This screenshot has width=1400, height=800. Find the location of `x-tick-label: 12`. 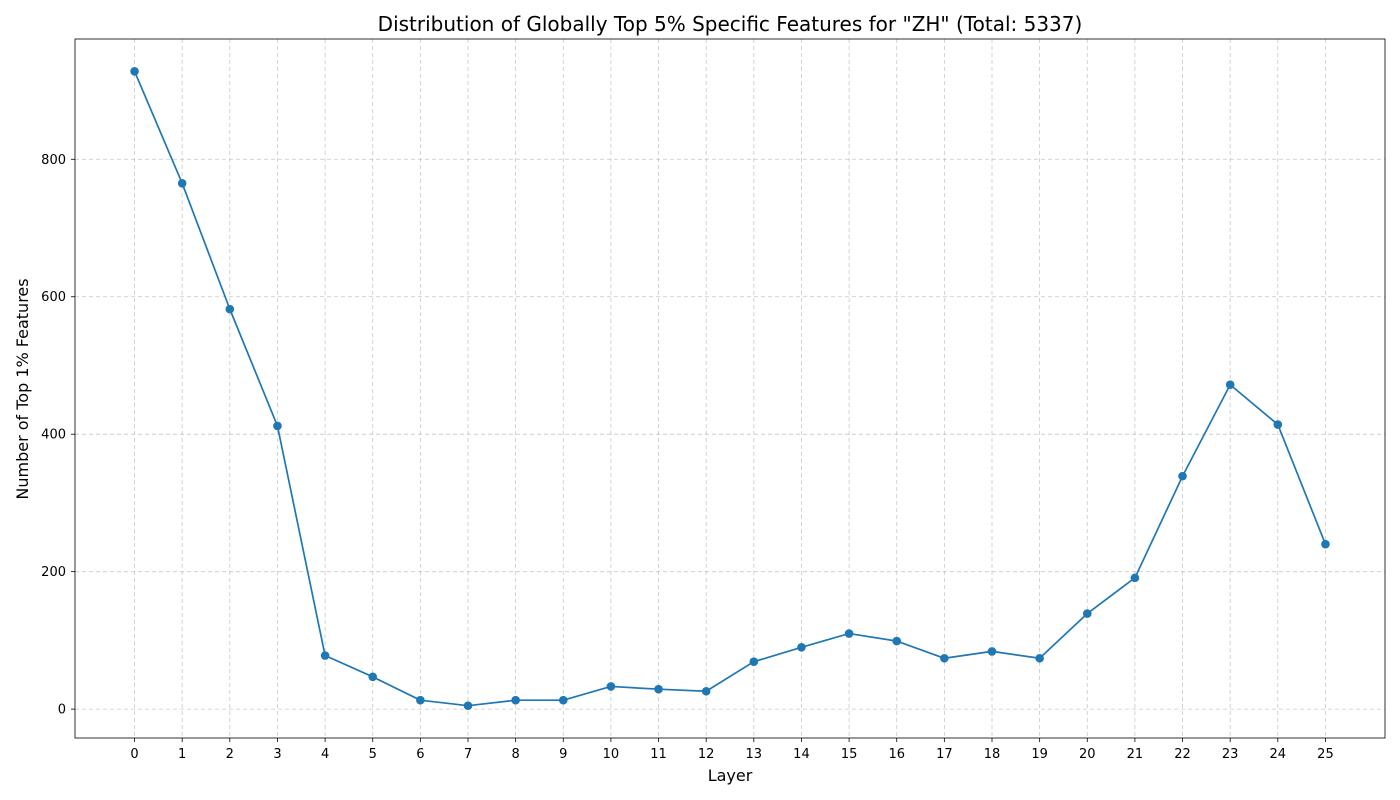

x-tick-label: 12 is located at coordinates (706, 754).